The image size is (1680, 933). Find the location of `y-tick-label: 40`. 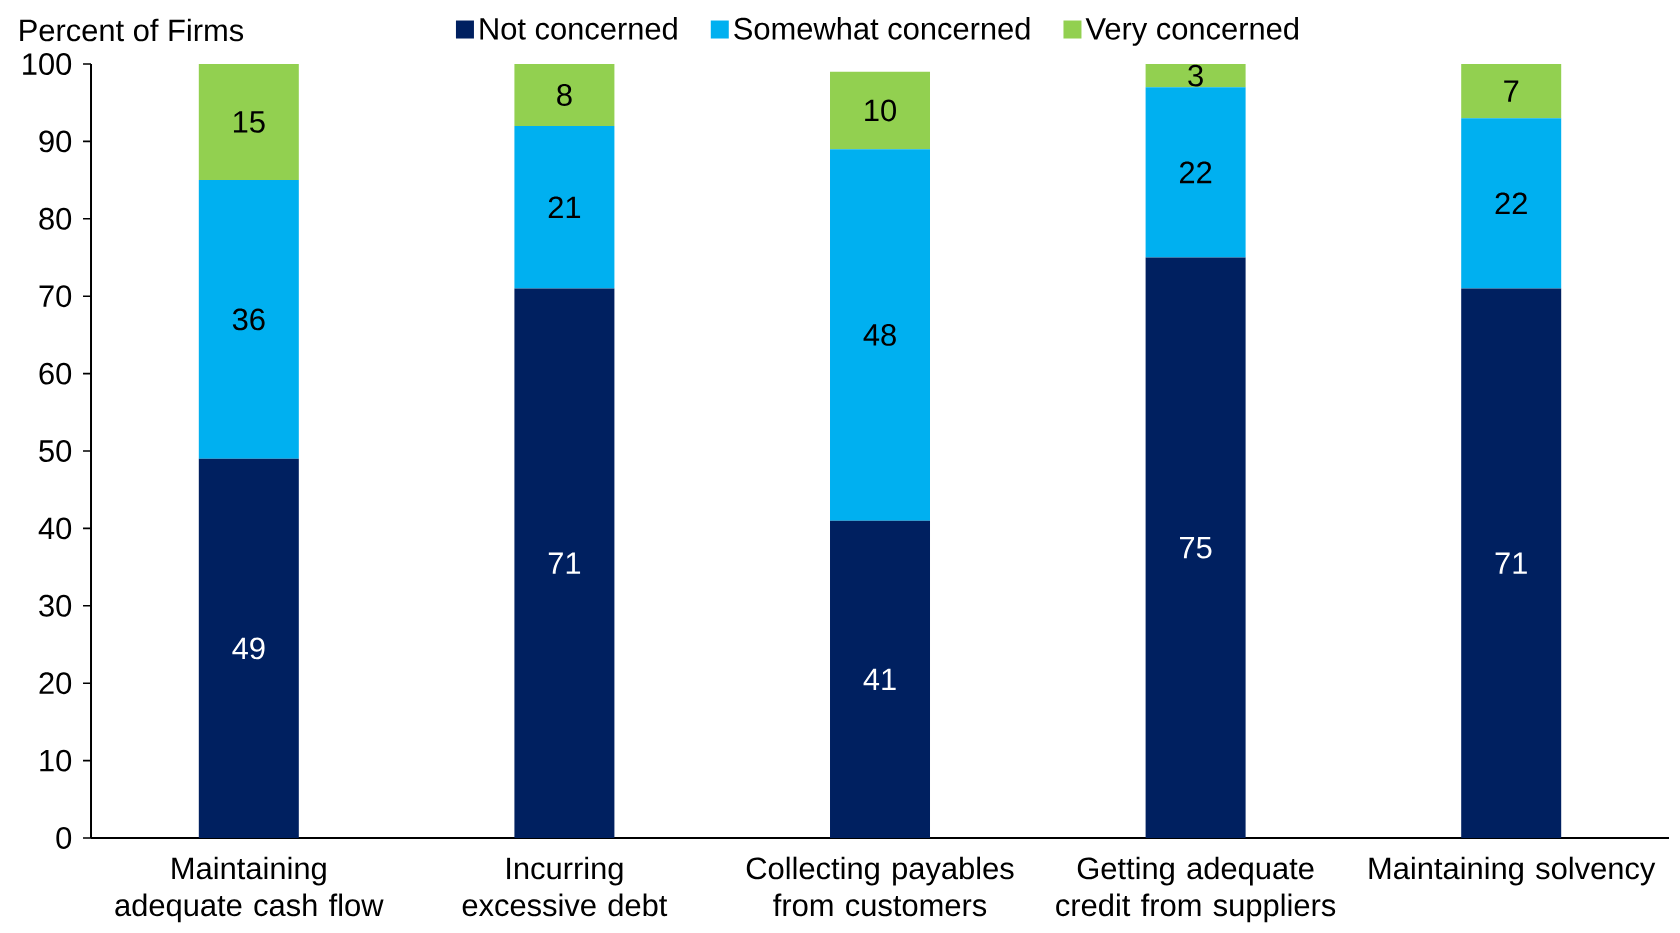

y-tick-label: 40 is located at coordinates (55, 528).